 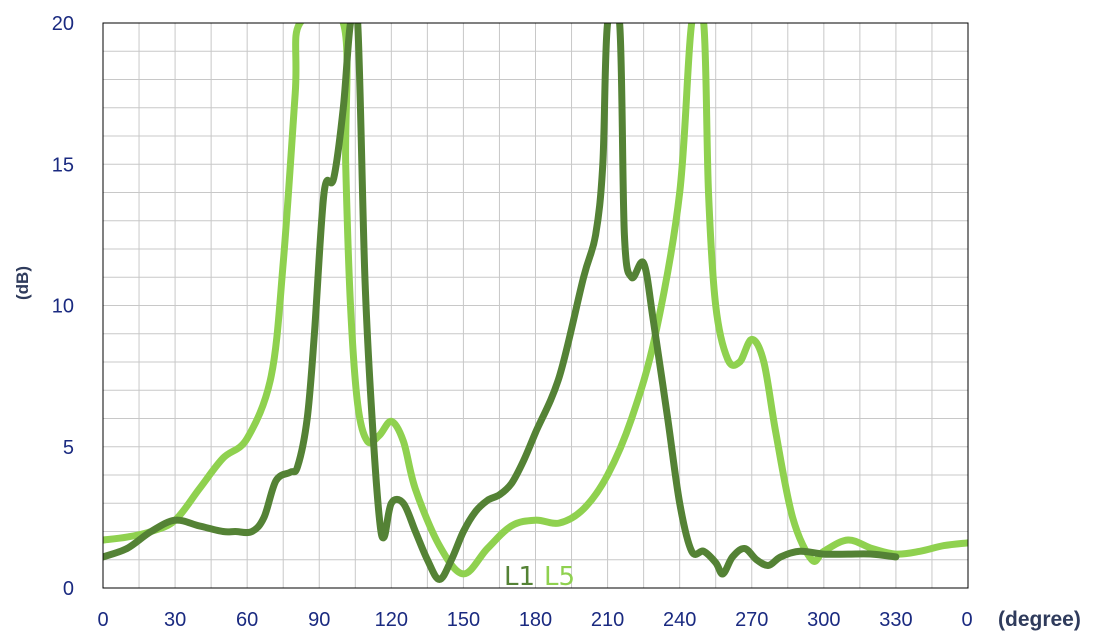 What do you see at coordinates (679, 620) in the screenshot?
I see `x-tick-label: 240` at bounding box center [679, 620].